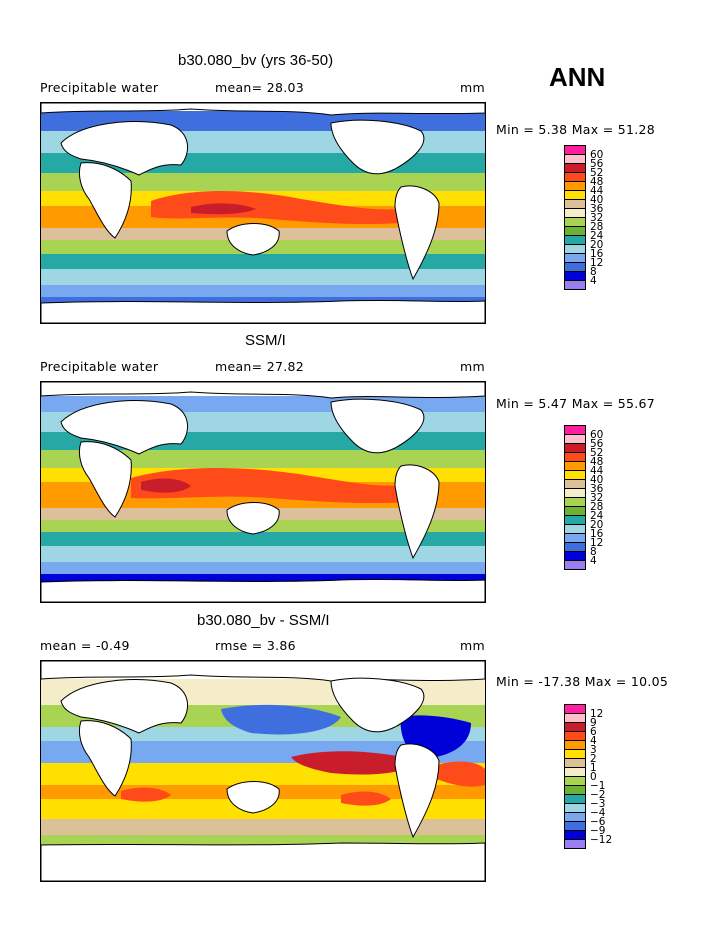  What do you see at coordinates (472, 87) in the screenshot?
I see `panel-1-units-label: mm` at bounding box center [472, 87].